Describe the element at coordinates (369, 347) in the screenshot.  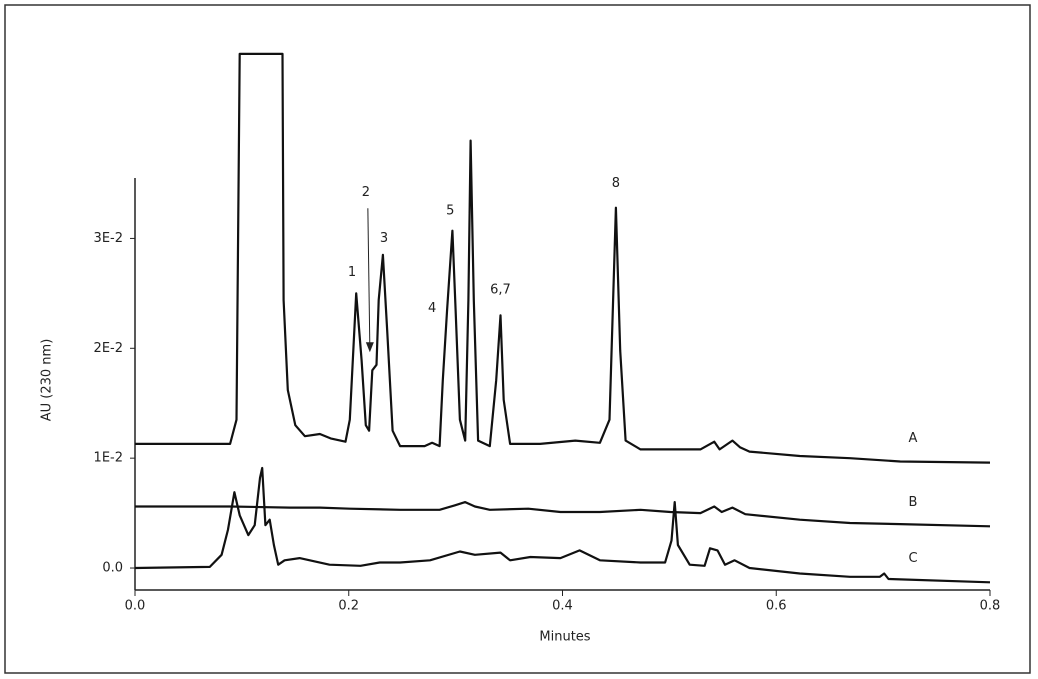
I see `arrow-head` at that location.